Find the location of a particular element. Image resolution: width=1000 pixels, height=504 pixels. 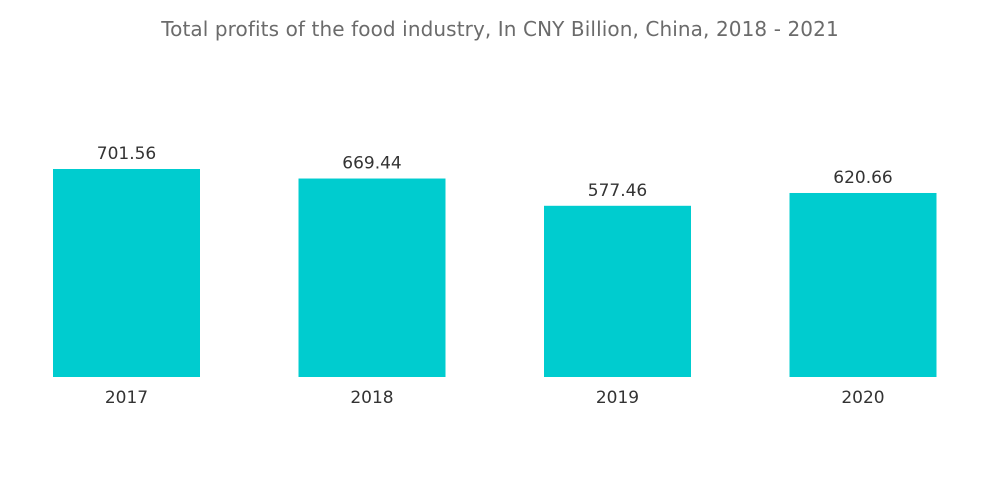

bar-2019 is located at coordinates (617, 291).